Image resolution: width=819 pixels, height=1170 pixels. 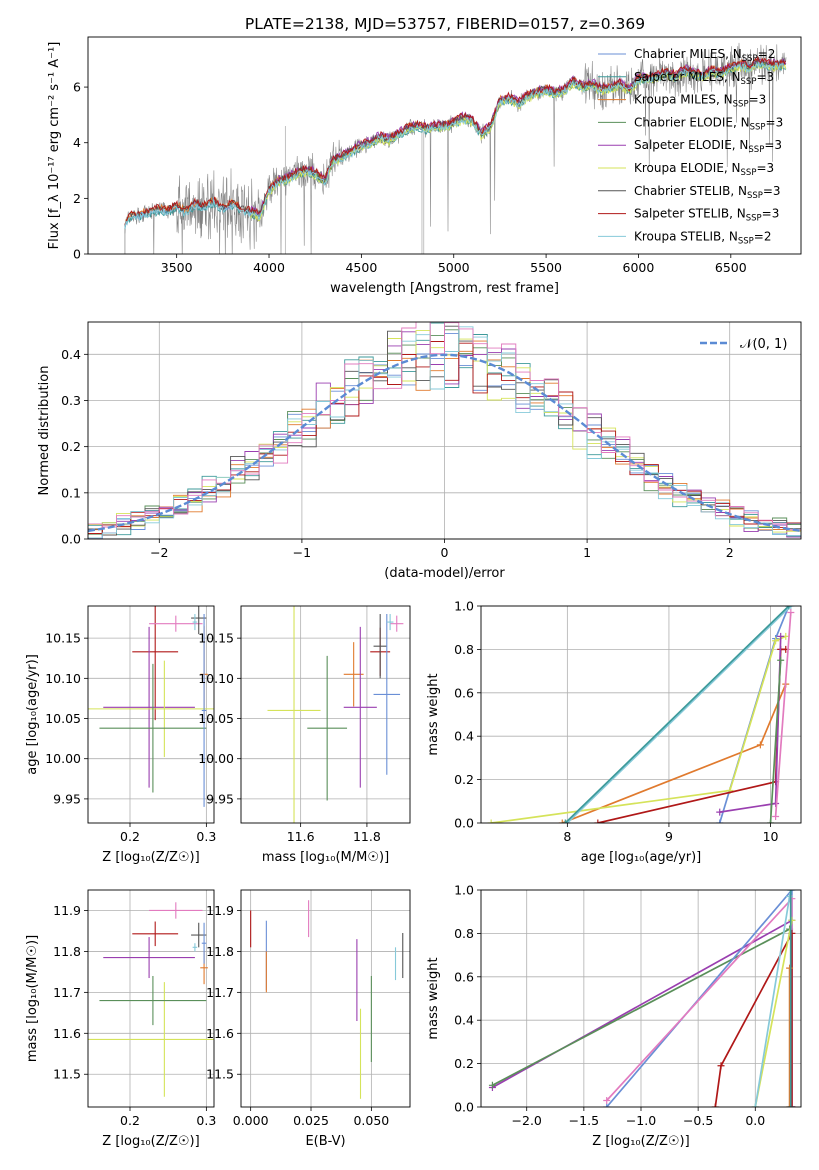 What do you see at coordinates (77, 142) in the screenshot?
I see `y-tick-label: 4` at bounding box center [77, 142].